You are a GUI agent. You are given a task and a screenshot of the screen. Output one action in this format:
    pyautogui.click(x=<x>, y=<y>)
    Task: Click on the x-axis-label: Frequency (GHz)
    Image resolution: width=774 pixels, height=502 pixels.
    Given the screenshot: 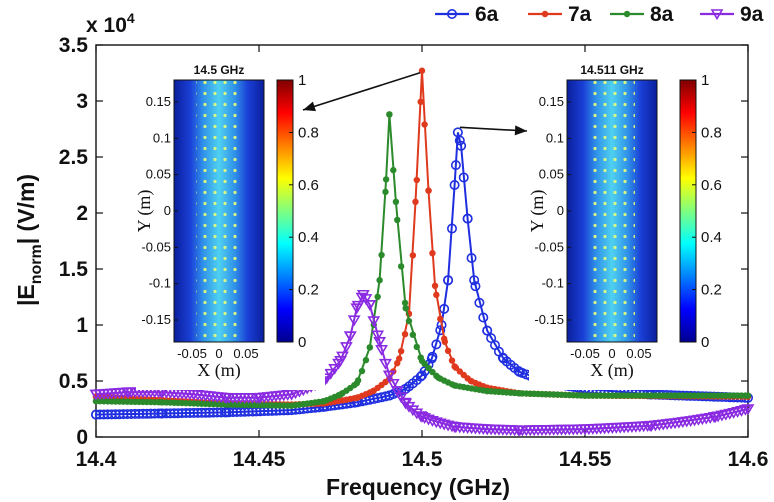 What is the action you would take?
    pyautogui.click(x=418, y=487)
    